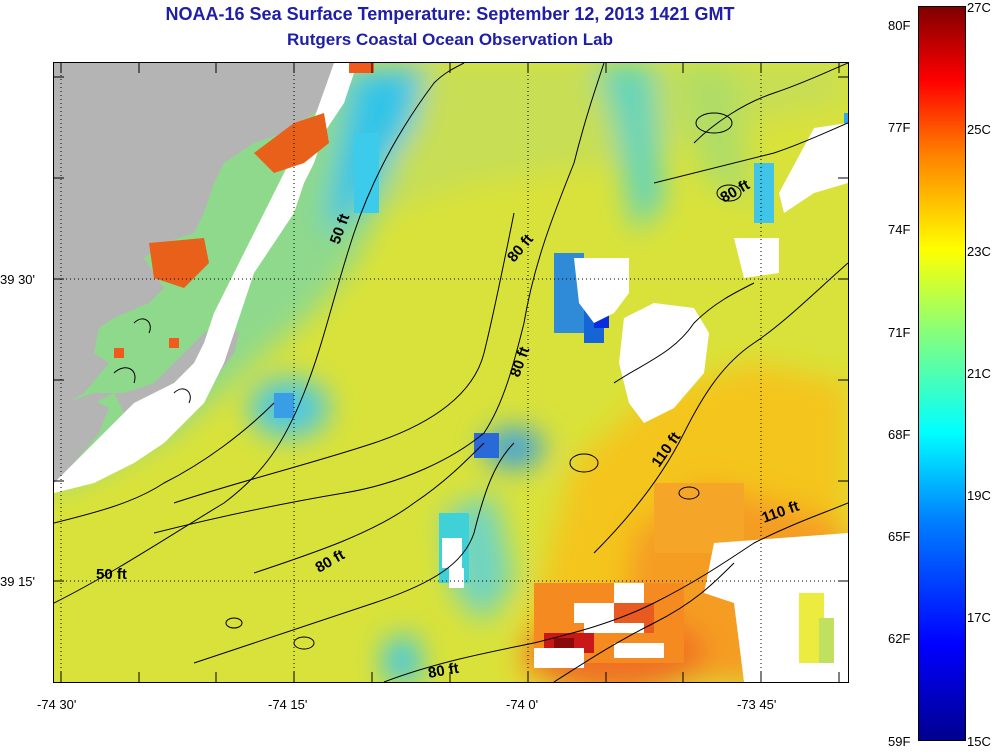  Describe the element at coordinates (288, 704) in the screenshot. I see `x-tick-label: -74 15'` at that location.